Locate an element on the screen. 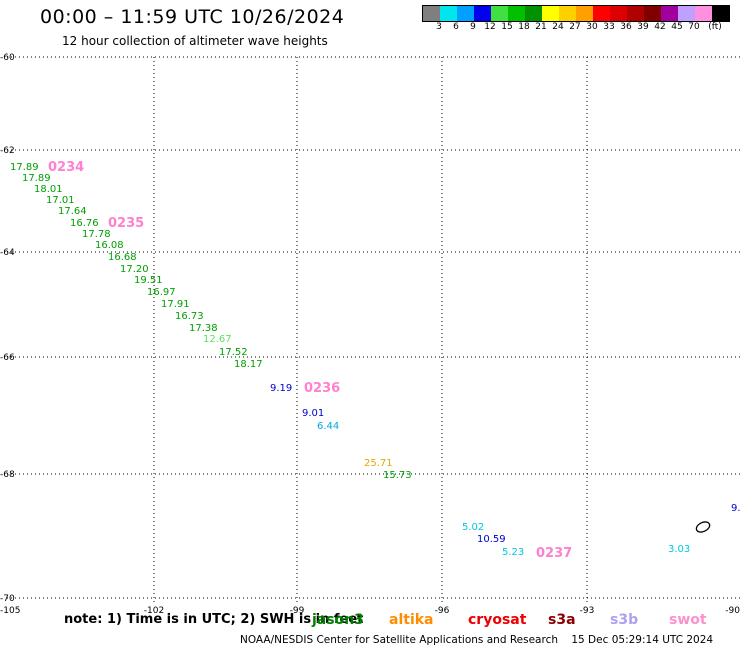  pass-time-label: 0234 is located at coordinates (66, 167).